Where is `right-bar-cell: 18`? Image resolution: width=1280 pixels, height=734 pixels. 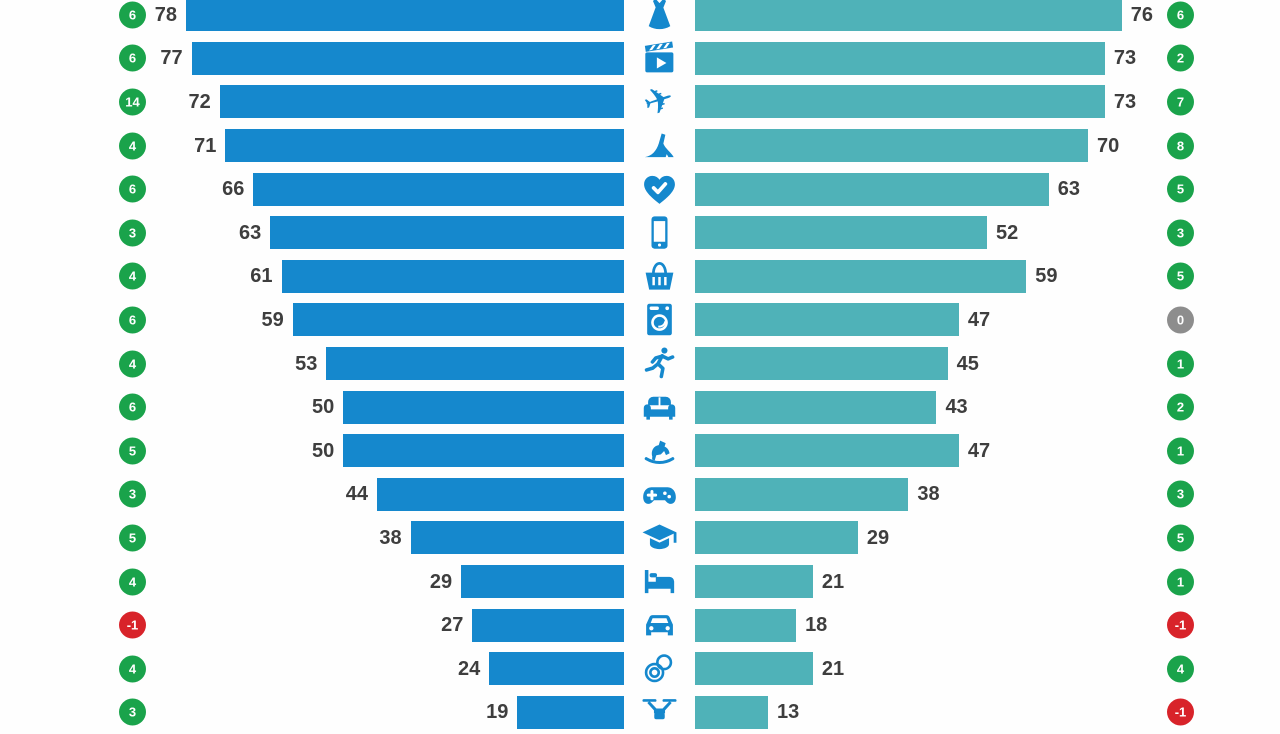
right-bar-cell: 18 is located at coordinates (761, 625).